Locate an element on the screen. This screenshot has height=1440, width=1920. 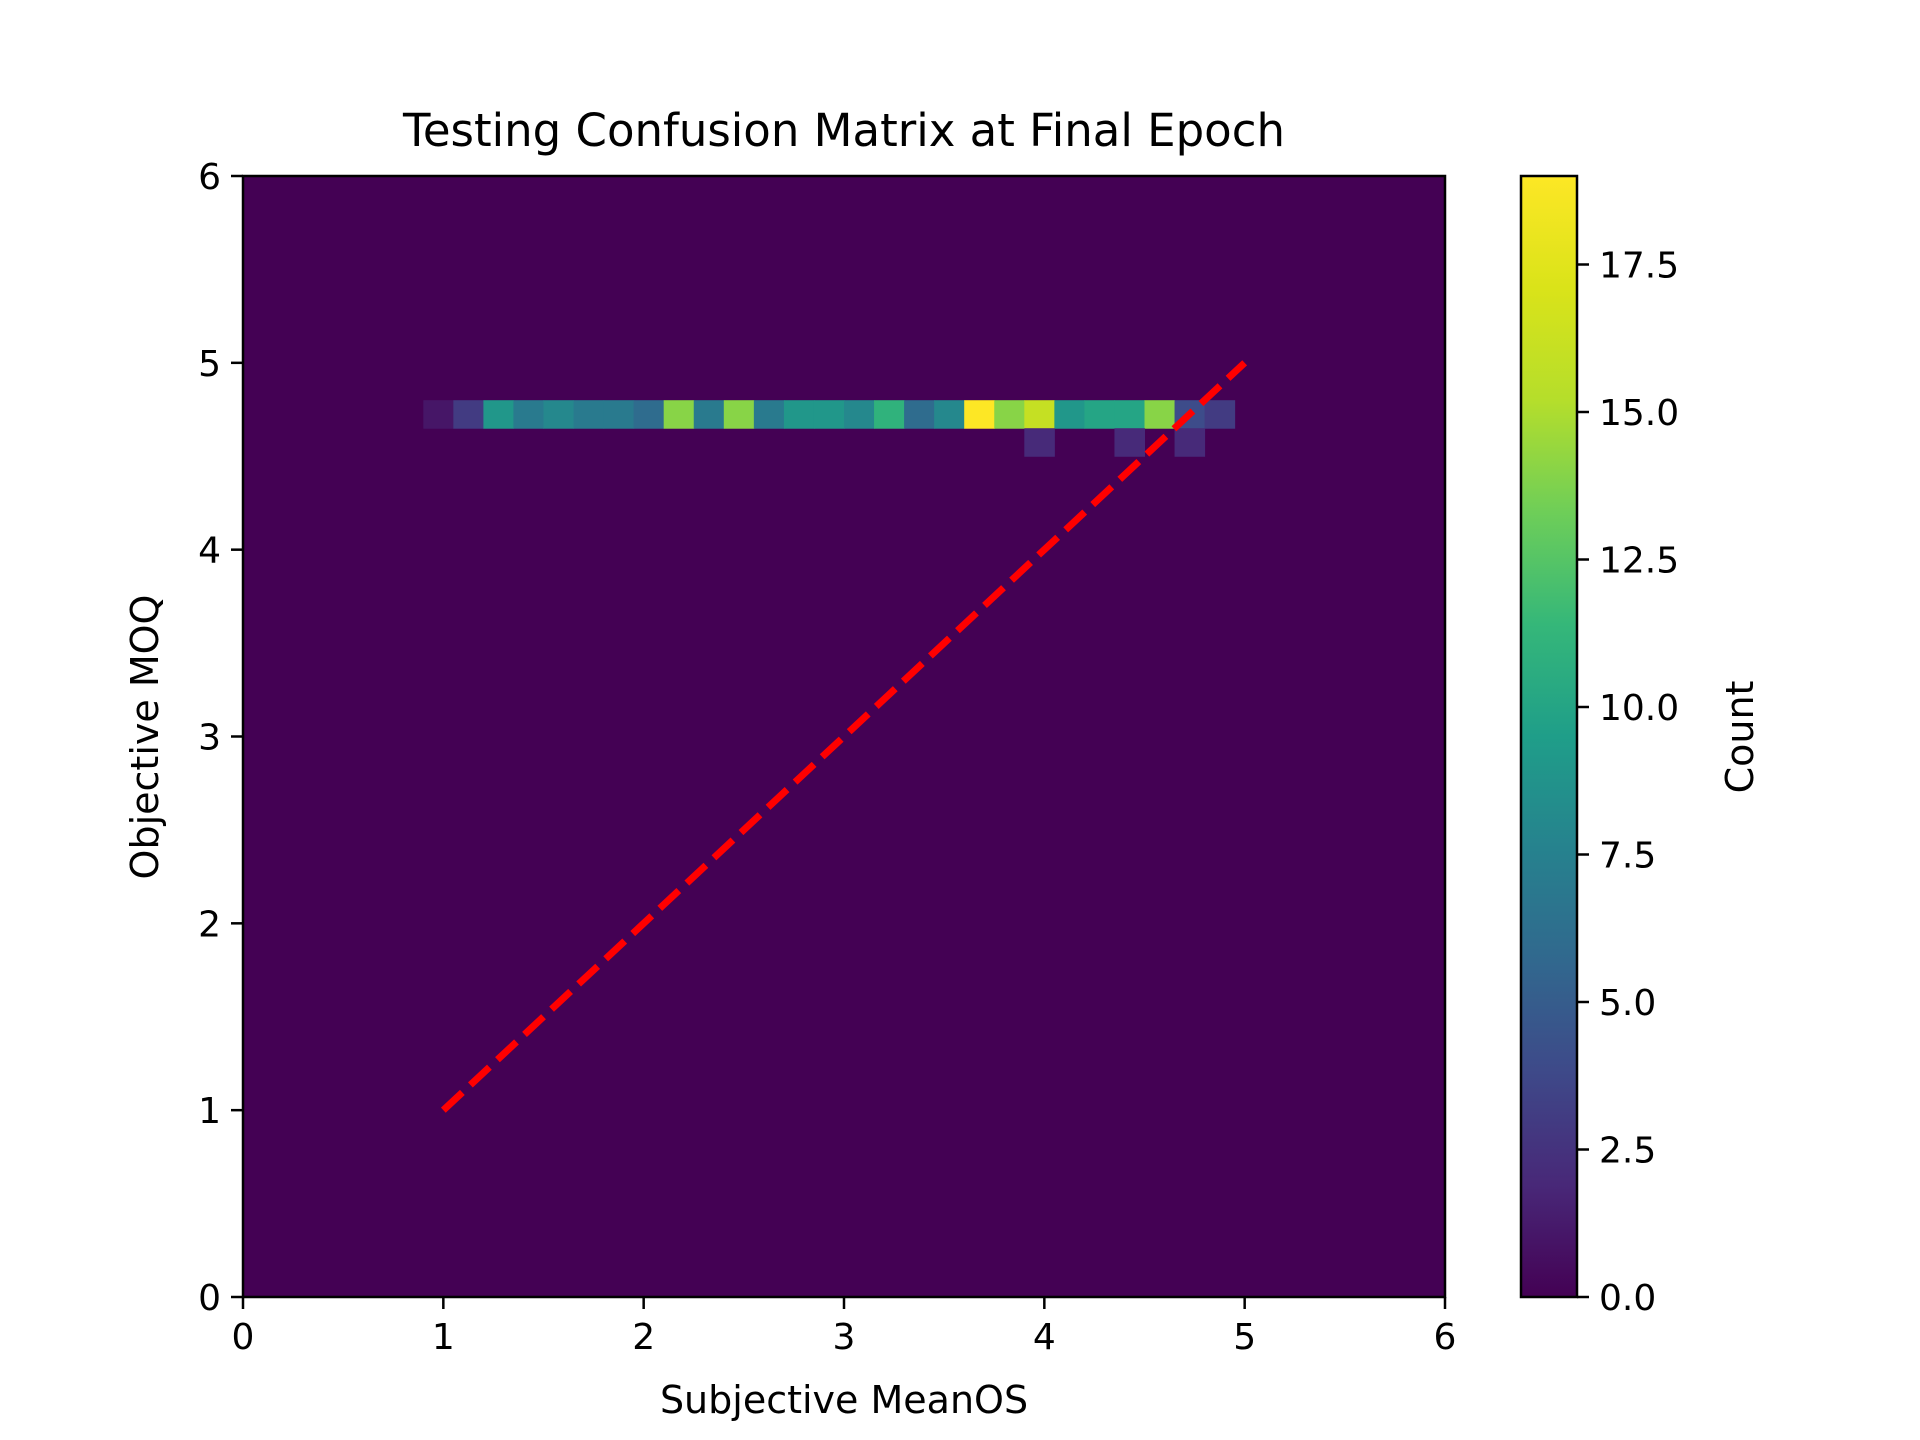
x-tick-label: 1 is located at coordinates (443, 1337).